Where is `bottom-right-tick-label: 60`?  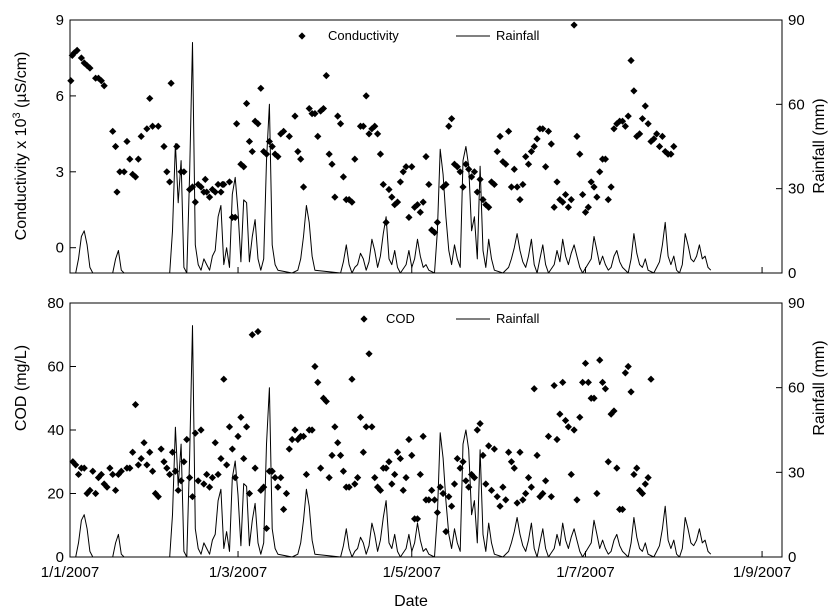
bottom-right-tick-label: 60 is located at coordinates (796, 388).